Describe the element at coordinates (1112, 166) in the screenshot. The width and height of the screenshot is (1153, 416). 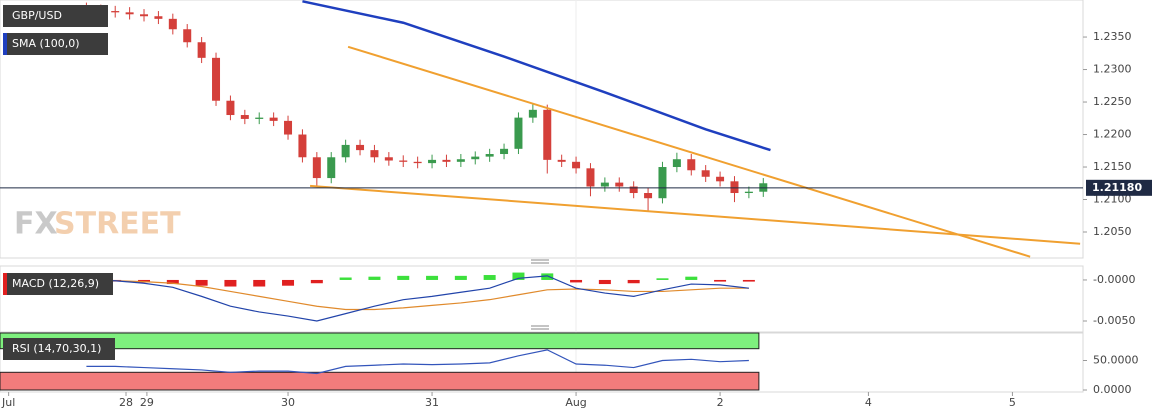
I see `y-tick-label: 1.2150` at that location.